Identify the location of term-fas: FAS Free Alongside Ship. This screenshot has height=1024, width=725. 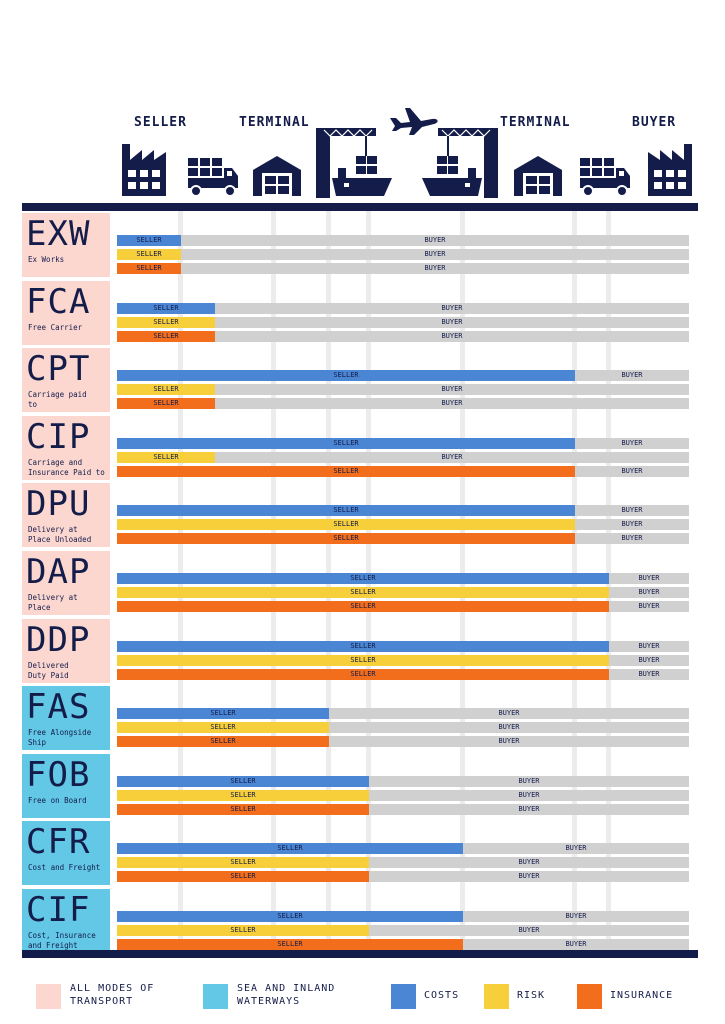
(66, 718).